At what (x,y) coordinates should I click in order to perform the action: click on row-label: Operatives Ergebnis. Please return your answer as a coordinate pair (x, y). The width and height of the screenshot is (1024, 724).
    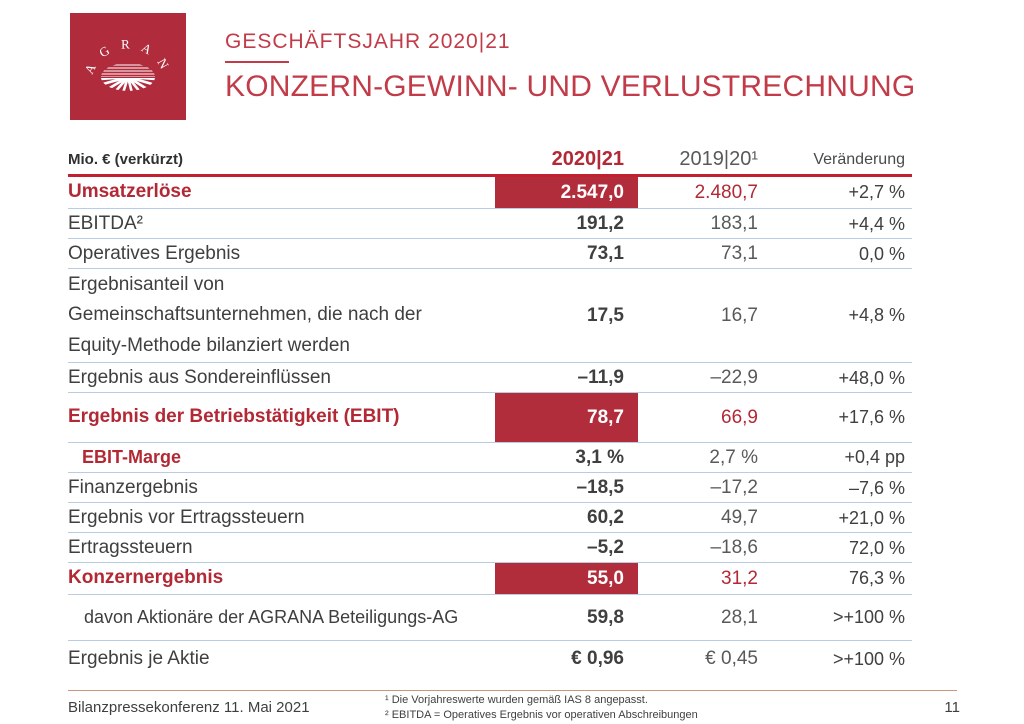
    Looking at the image, I should click on (154, 253).